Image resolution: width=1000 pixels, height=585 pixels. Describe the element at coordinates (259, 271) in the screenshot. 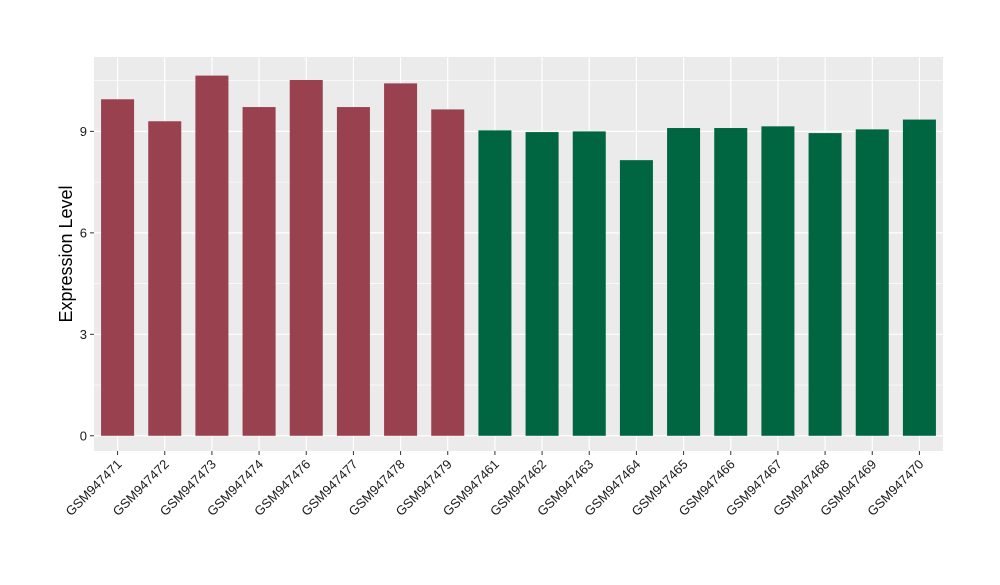

I see `bar-GSM947474` at that location.